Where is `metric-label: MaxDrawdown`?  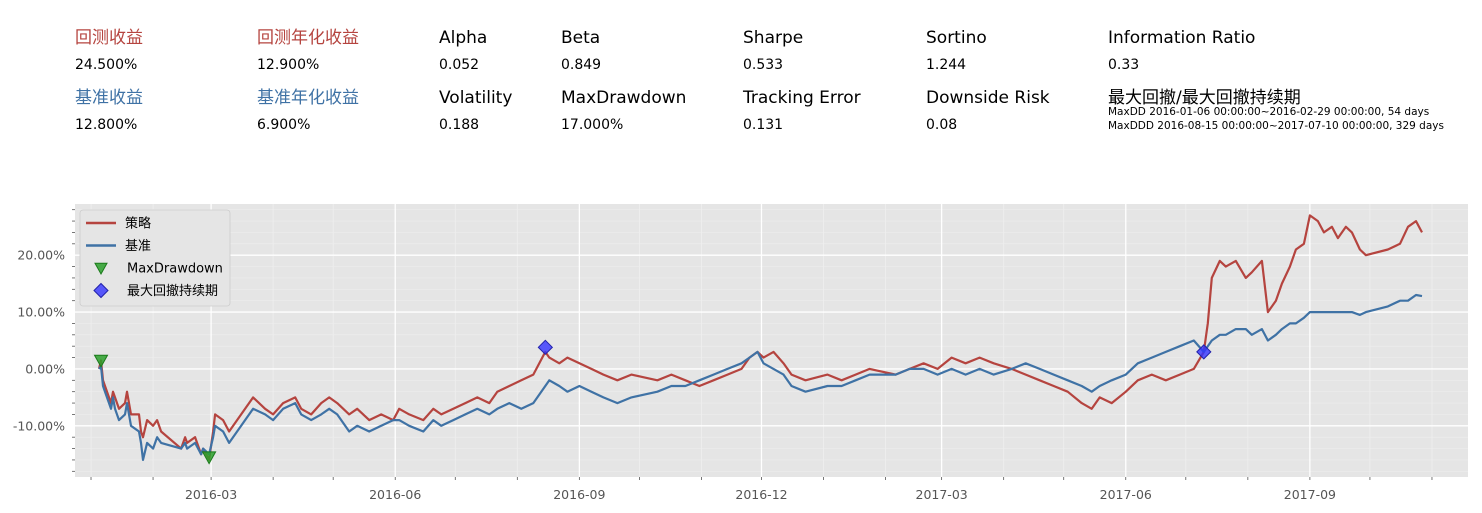
metric-label: MaxDrawdown is located at coordinates (624, 98).